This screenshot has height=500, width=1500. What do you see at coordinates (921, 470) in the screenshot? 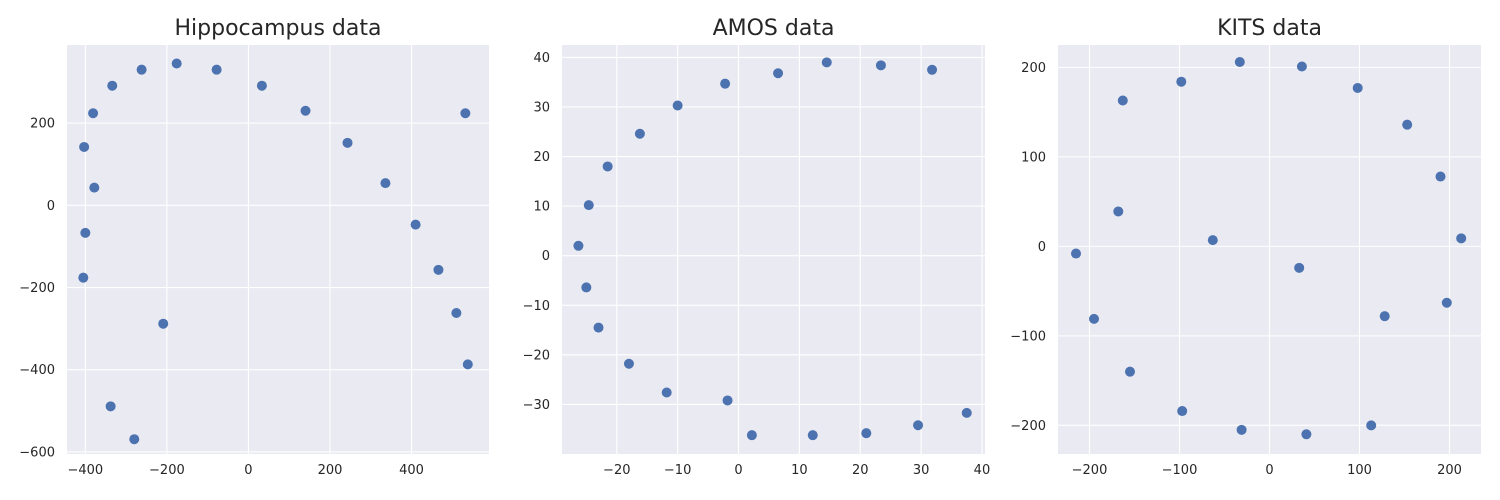
I see `amos-data-x-tick-label: 30` at bounding box center [921, 470].